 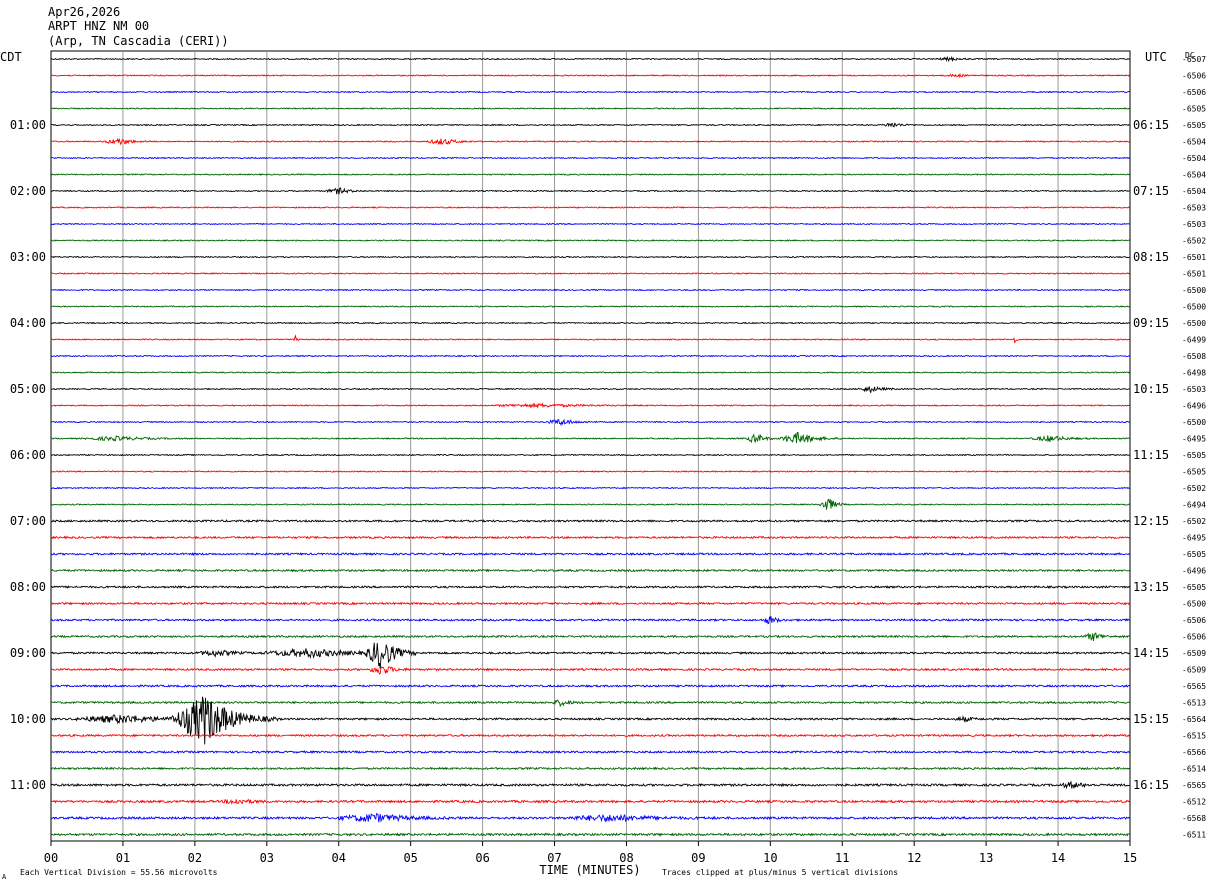 What do you see at coordinates (339, 858) in the screenshot?
I see `x-tick-label: 04` at bounding box center [339, 858].